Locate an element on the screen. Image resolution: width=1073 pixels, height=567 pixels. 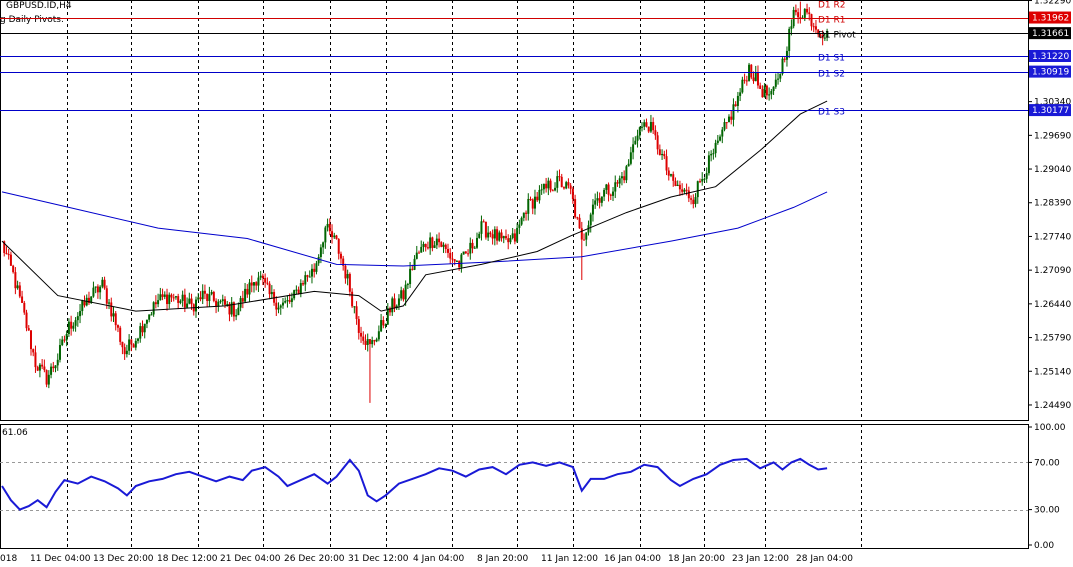
price-tick-label-12: 1.25140 is located at coordinates (1052, 372).